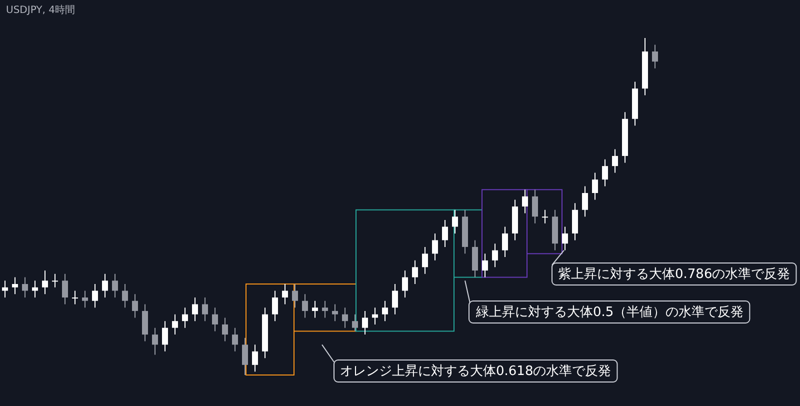  What do you see at coordinates (40, 10) in the screenshot?
I see `chart-title: USDJPY, 4時間` at bounding box center [40, 10].